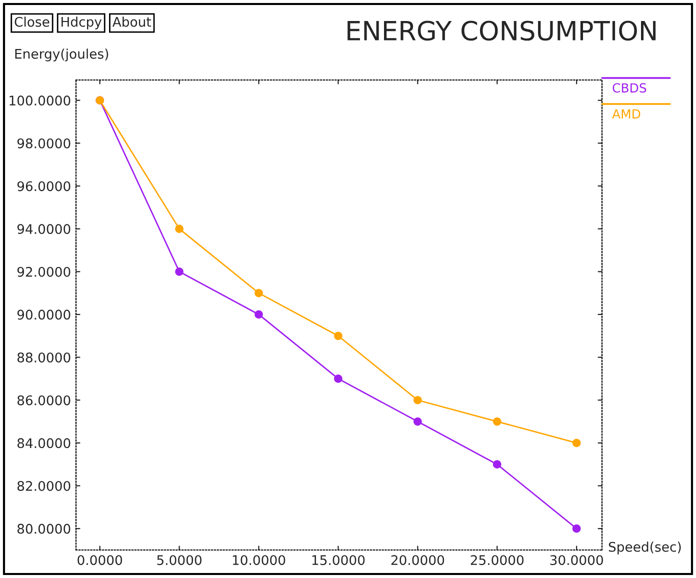 This screenshot has width=696, height=578. What do you see at coordinates (82, 23) in the screenshot?
I see `text: Hdcpy` at bounding box center [82, 23].